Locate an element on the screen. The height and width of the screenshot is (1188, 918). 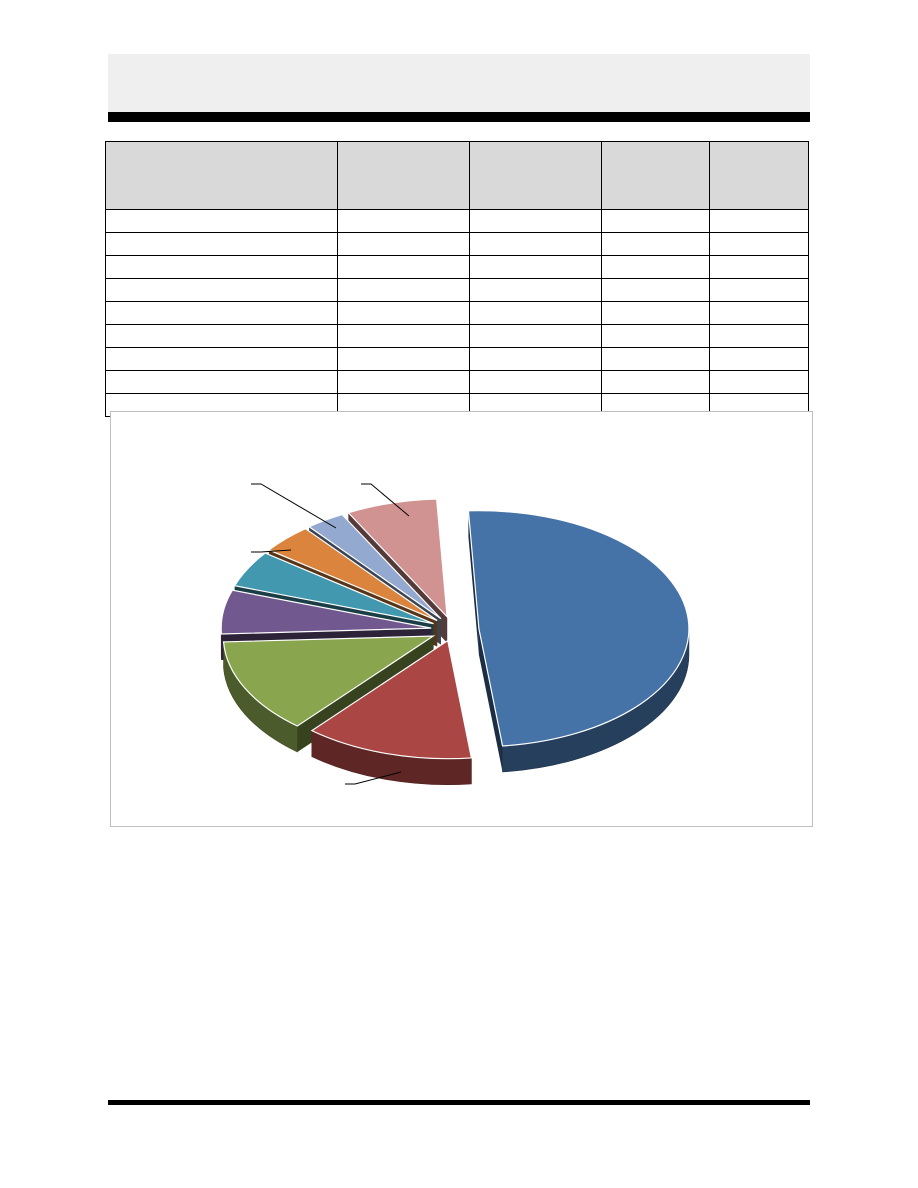
pie-chart is located at coordinates (455, 634).